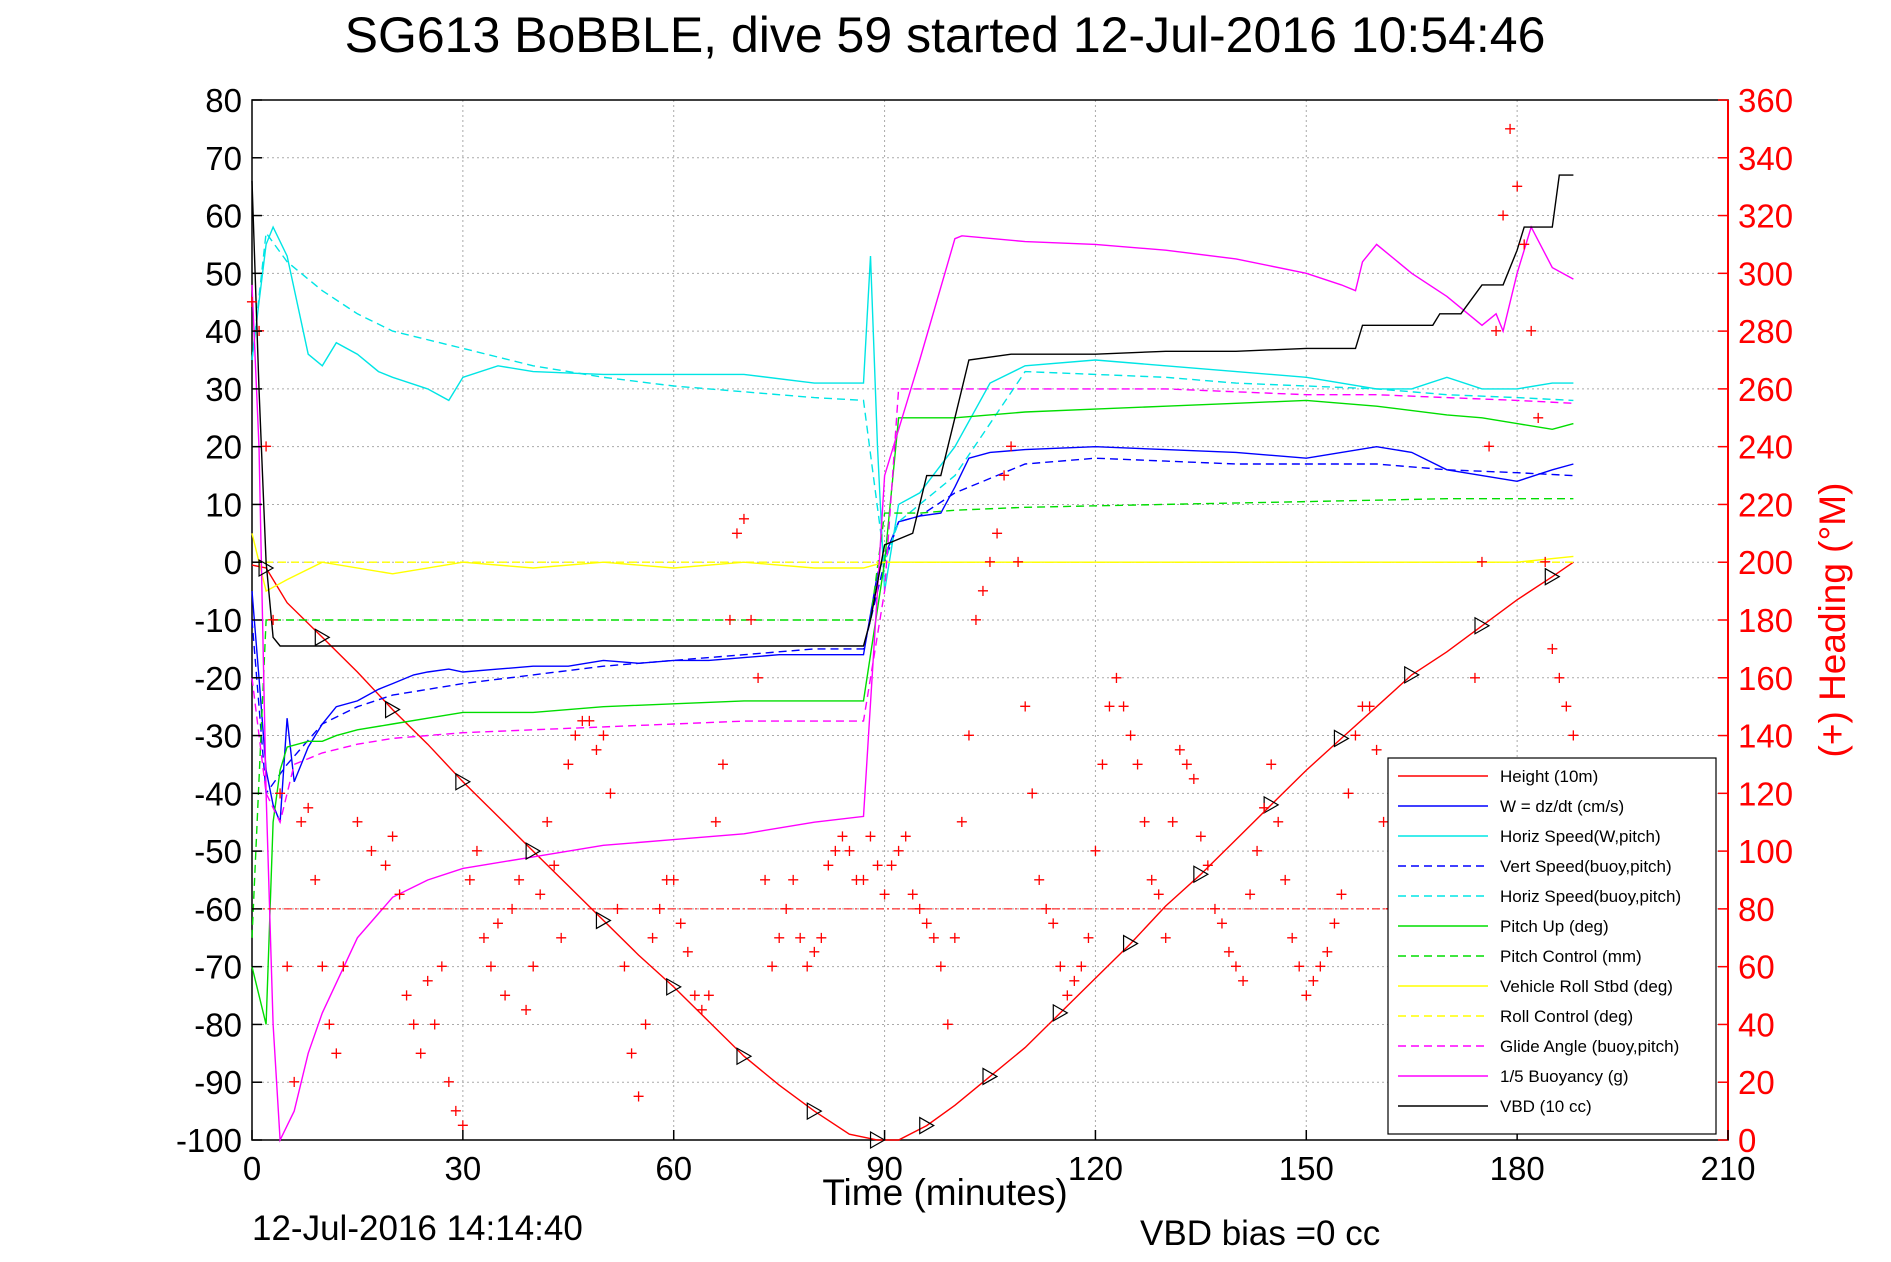 Image resolution: width=1891 pixels, height=1262 pixels. What do you see at coordinates (884, 1168) in the screenshot?
I see `x-tick-label: 90` at bounding box center [884, 1168].